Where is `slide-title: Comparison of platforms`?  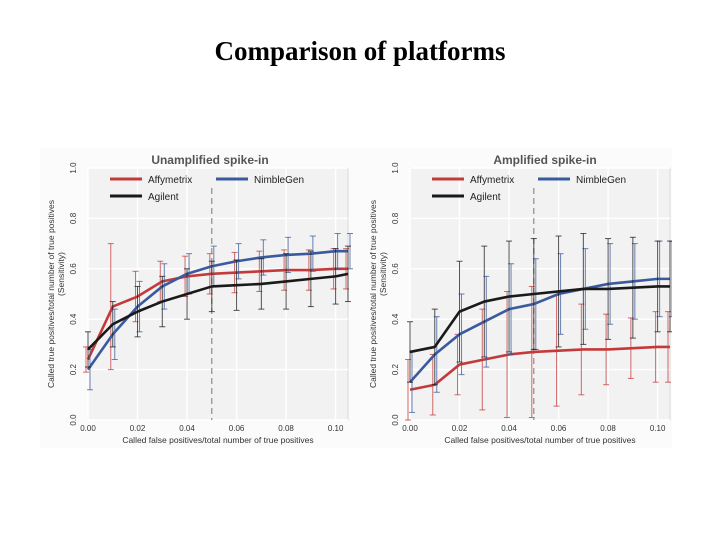 slide-title: Comparison of platforms is located at coordinates (360, 51).